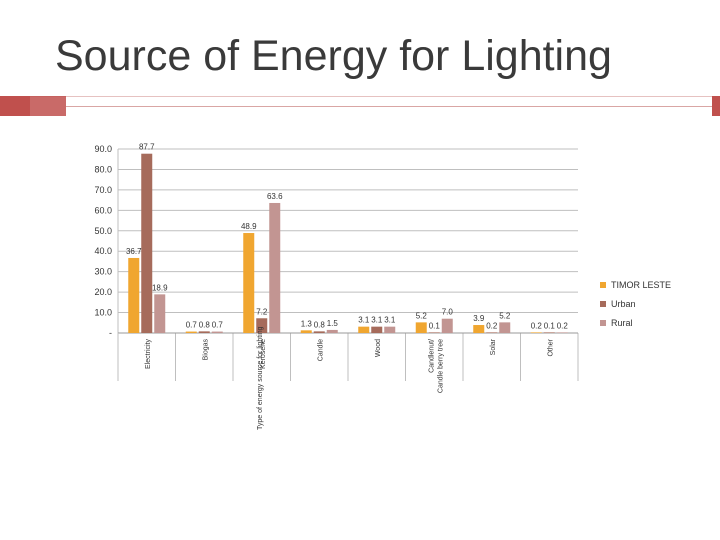 This screenshot has width=720, height=540. I want to click on category-label: Wood, so click(378, 348).